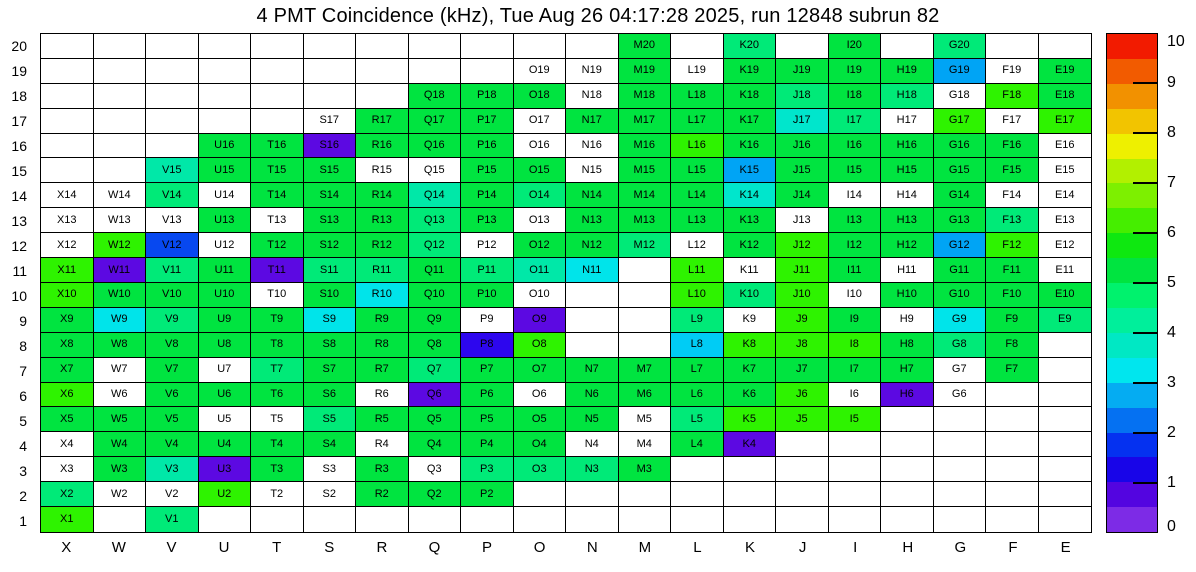 This screenshot has height=572, width=1196. What do you see at coordinates (487, 121) in the screenshot?
I see `grid-cell-P17: P17` at bounding box center [487, 121].